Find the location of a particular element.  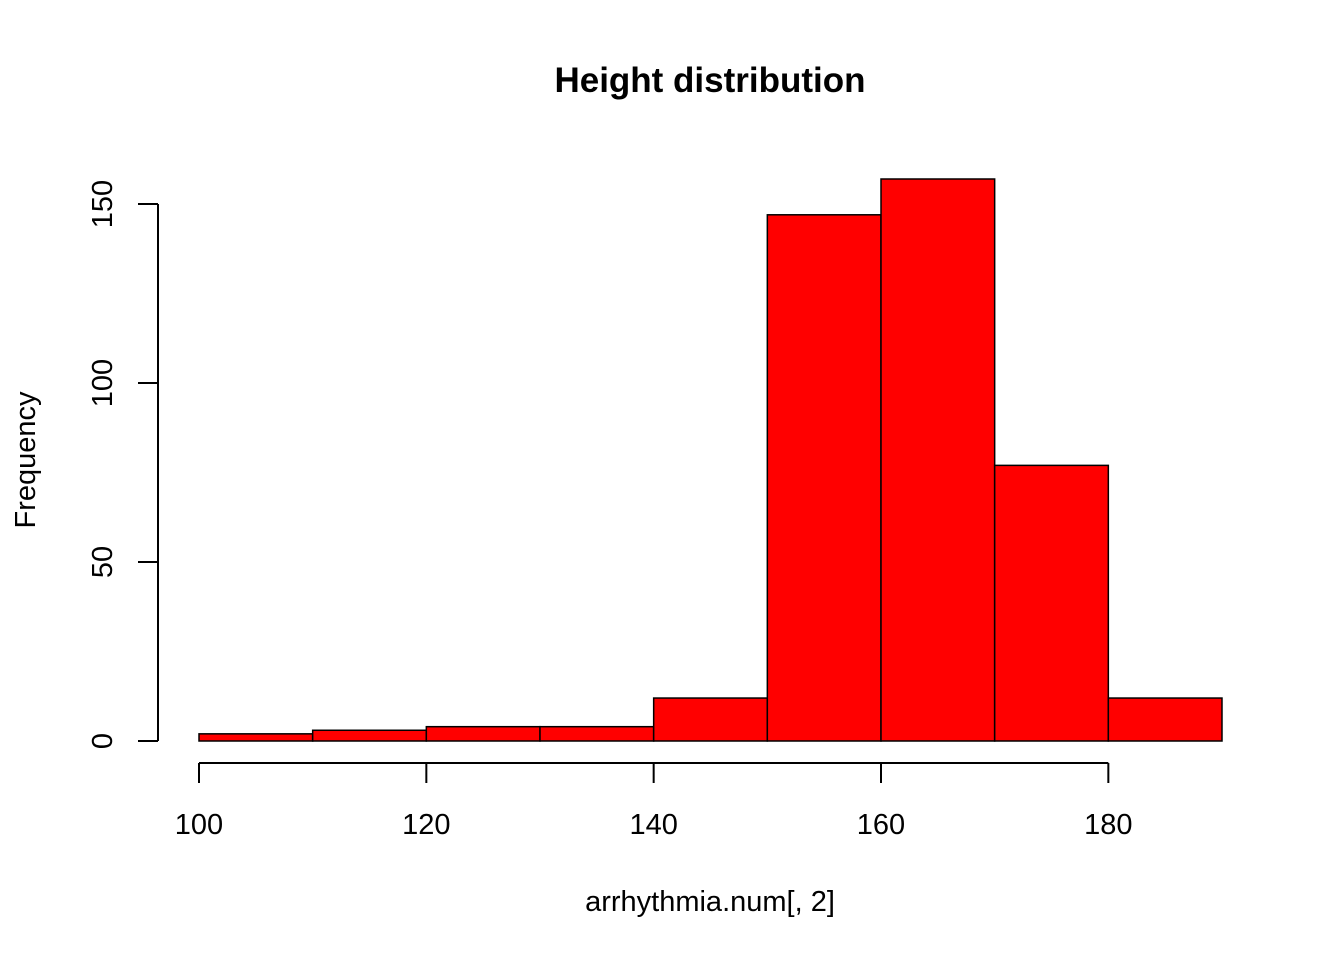

x-tick-label: 180 is located at coordinates (1108, 825).